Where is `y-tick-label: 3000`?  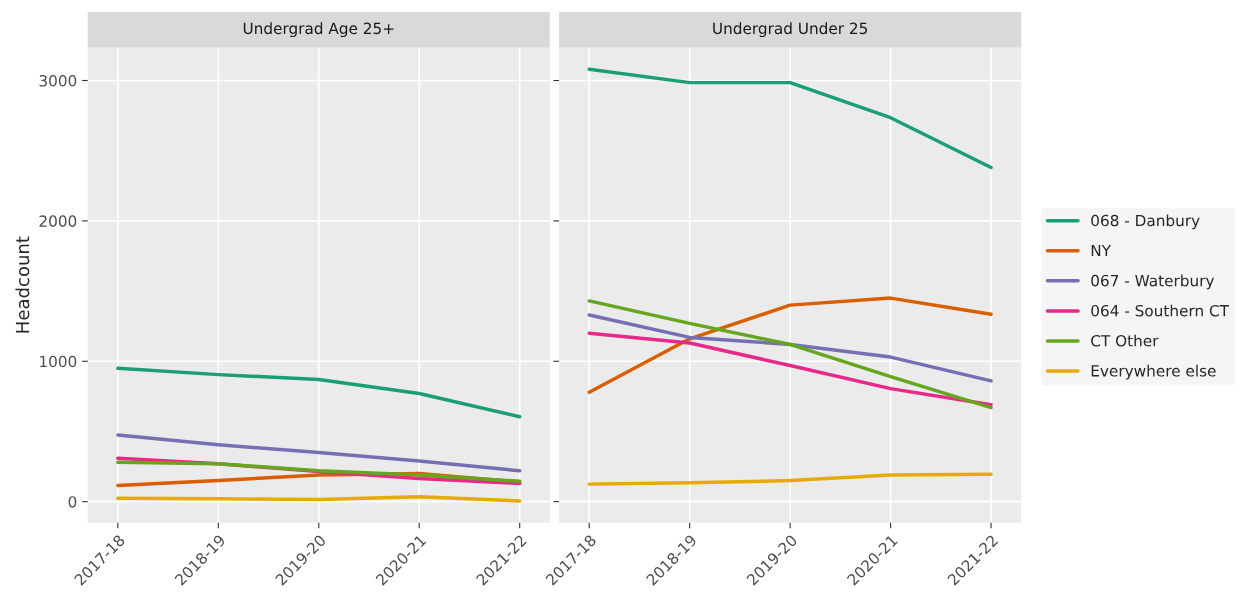 y-tick-label: 3000 is located at coordinates (58, 80).